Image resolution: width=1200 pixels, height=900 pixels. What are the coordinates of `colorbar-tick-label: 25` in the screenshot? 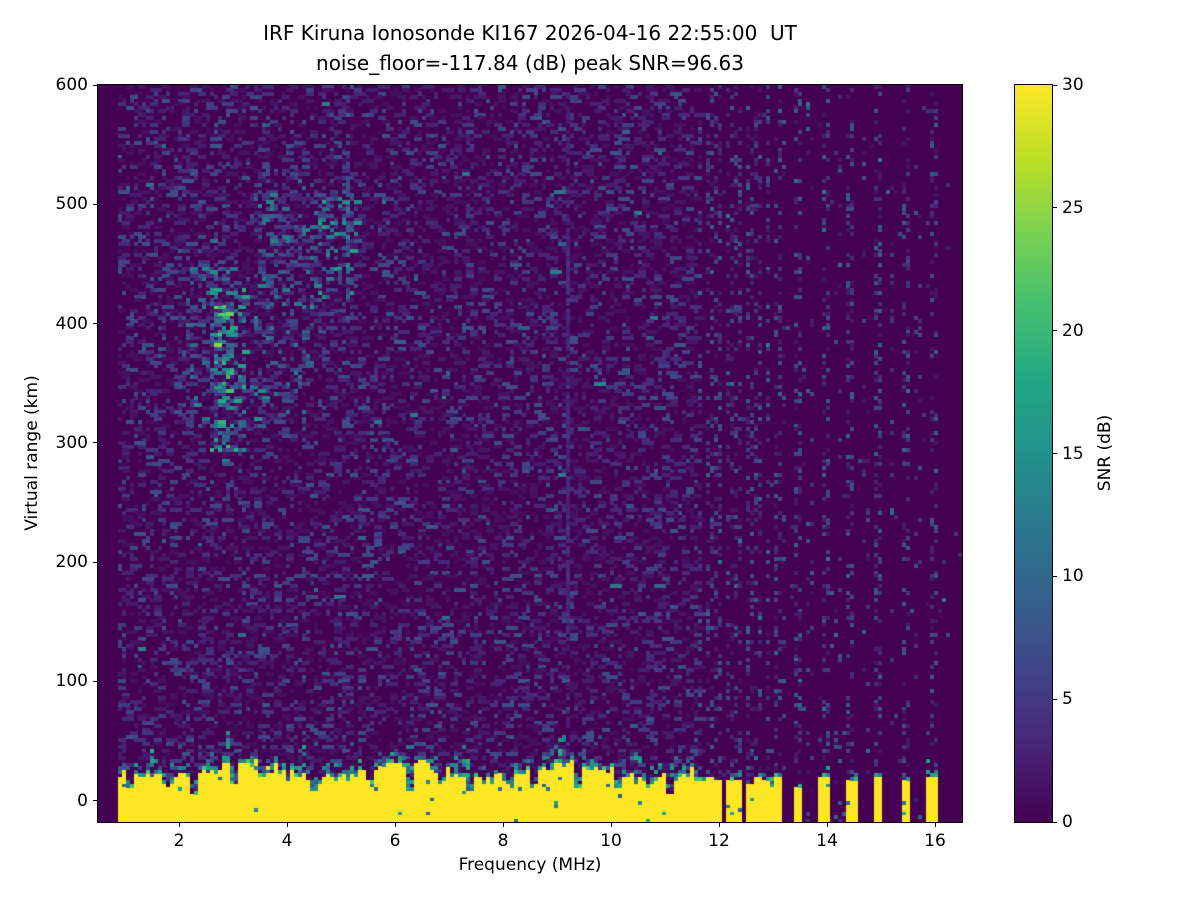 It's located at (1073, 207).